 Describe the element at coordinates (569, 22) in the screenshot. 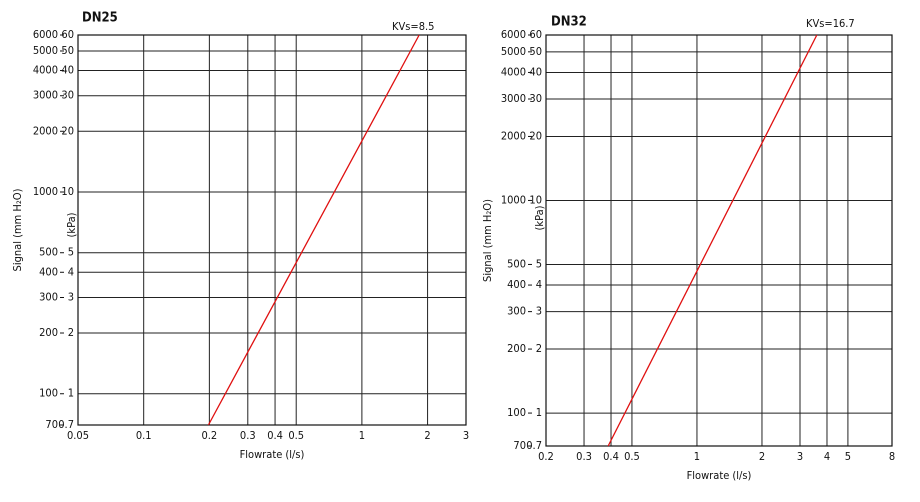

I see `chart-title: DN32` at that location.